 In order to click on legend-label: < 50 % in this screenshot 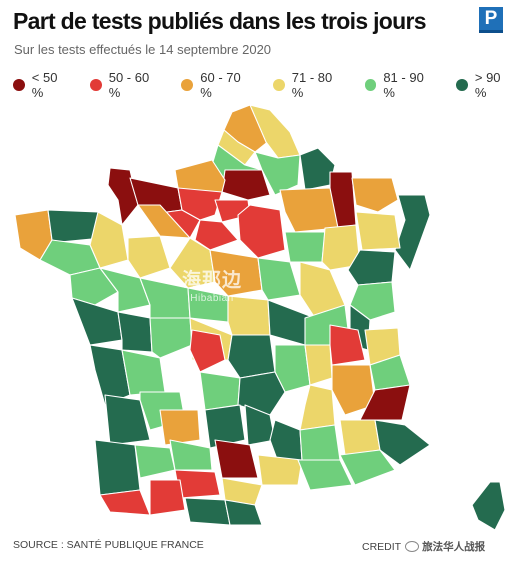, I will do `click(44, 85)`.